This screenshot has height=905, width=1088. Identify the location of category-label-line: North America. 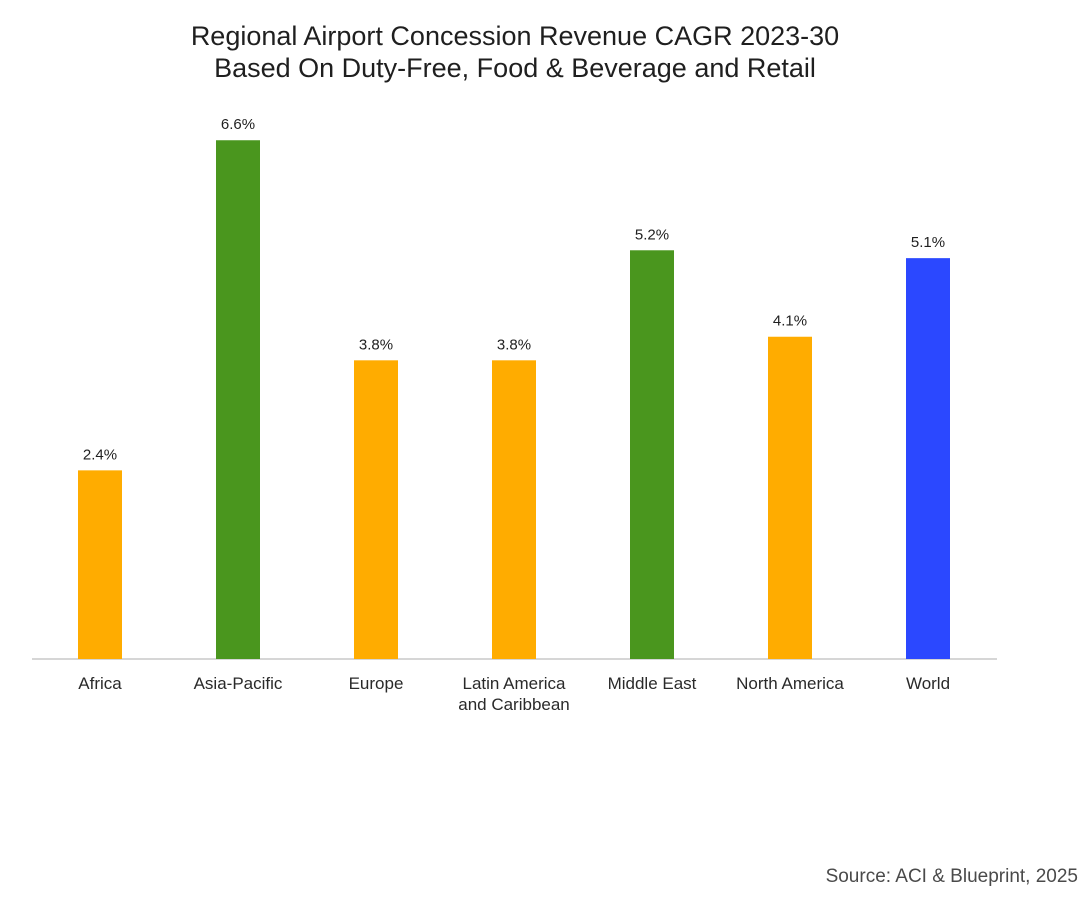
(790, 683).